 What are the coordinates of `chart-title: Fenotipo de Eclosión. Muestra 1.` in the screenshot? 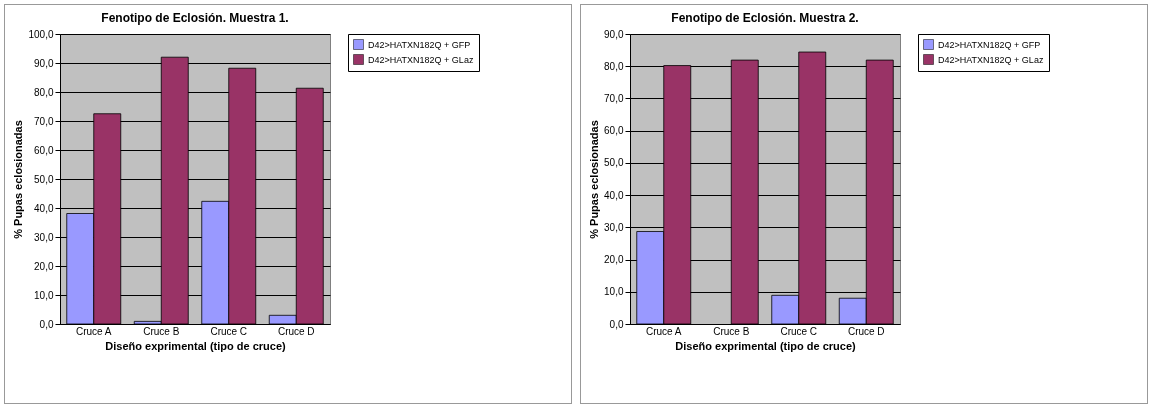 It's located at (195, 18).